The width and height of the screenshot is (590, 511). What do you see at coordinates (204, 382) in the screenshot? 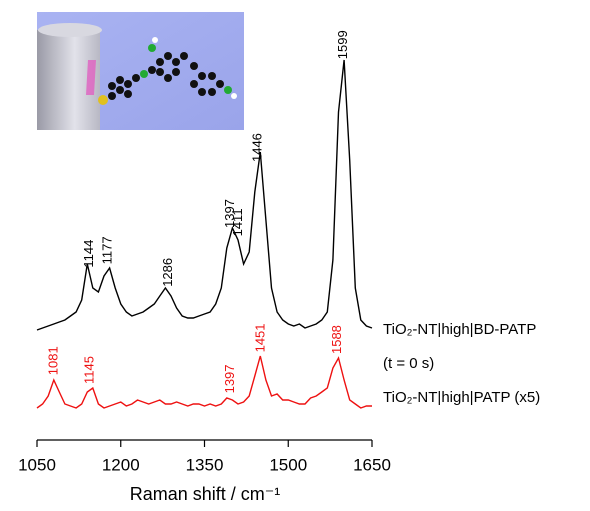
I see `spectrum-line` at bounding box center [204, 382].